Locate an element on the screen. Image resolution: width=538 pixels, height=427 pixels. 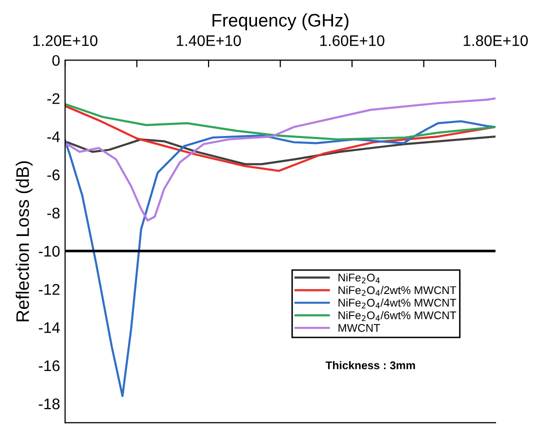
legend-label: NiFe$_{2}$O$_{4}$/6wt% MWCNT is located at coordinates (397, 316).